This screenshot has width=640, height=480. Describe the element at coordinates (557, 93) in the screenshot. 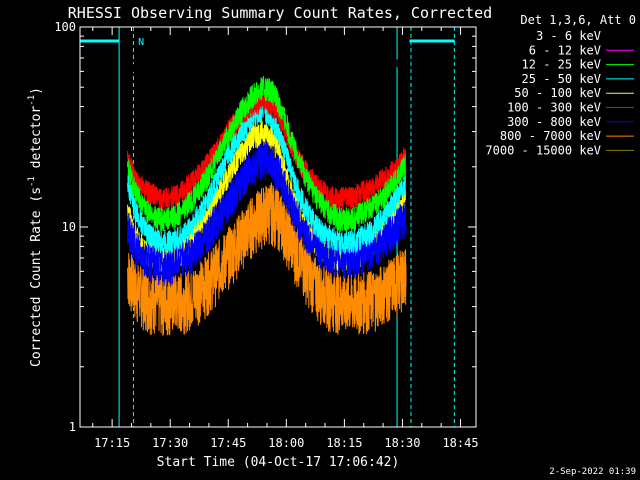

I see `legend-label-4: 50 - 100 keV` at that location.